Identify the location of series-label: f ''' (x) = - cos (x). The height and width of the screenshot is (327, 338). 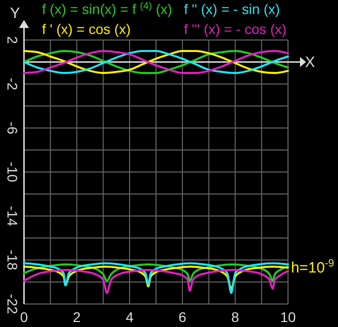
(235, 29).